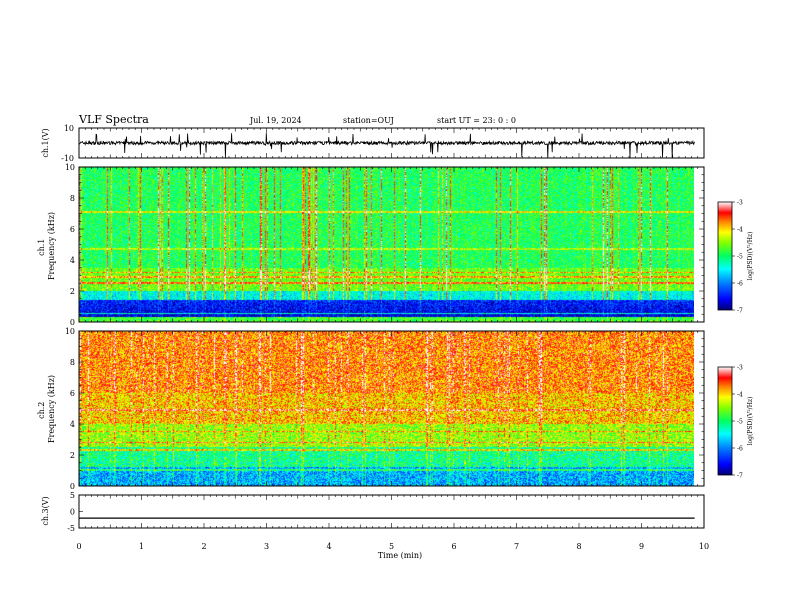 The image size is (792, 612). What do you see at coordinates (391, 511) in the screenshot?
I see `ch3-waveform-xticks` at bounding box center [391, 511].